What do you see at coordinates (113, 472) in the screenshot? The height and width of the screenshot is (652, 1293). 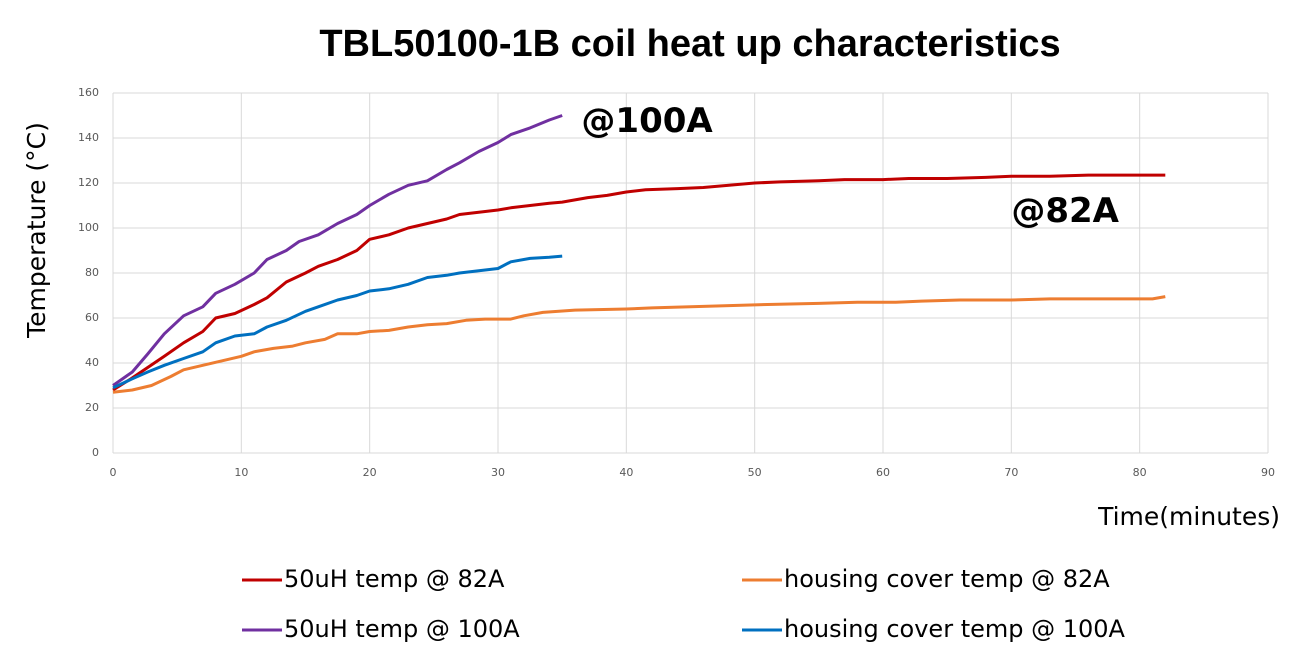 I see `x-tick-label: 0` at bounding box center [113, 472].